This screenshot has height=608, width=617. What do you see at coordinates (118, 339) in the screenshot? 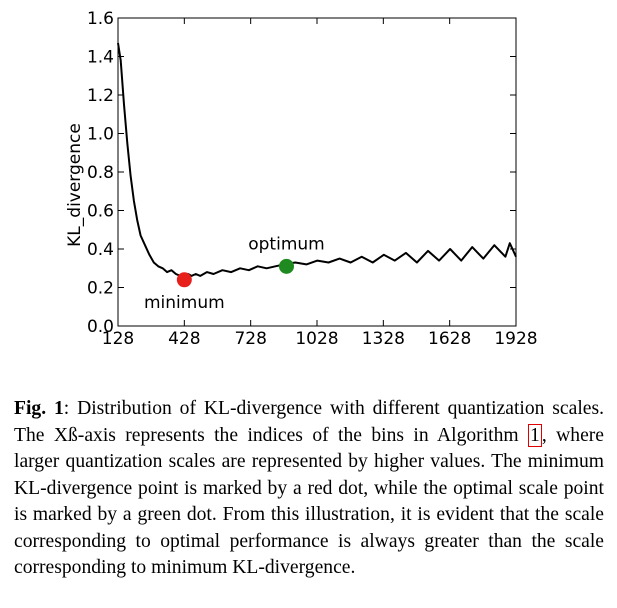
I see `x-tick-label: 128` at bounding box center [118, 339].